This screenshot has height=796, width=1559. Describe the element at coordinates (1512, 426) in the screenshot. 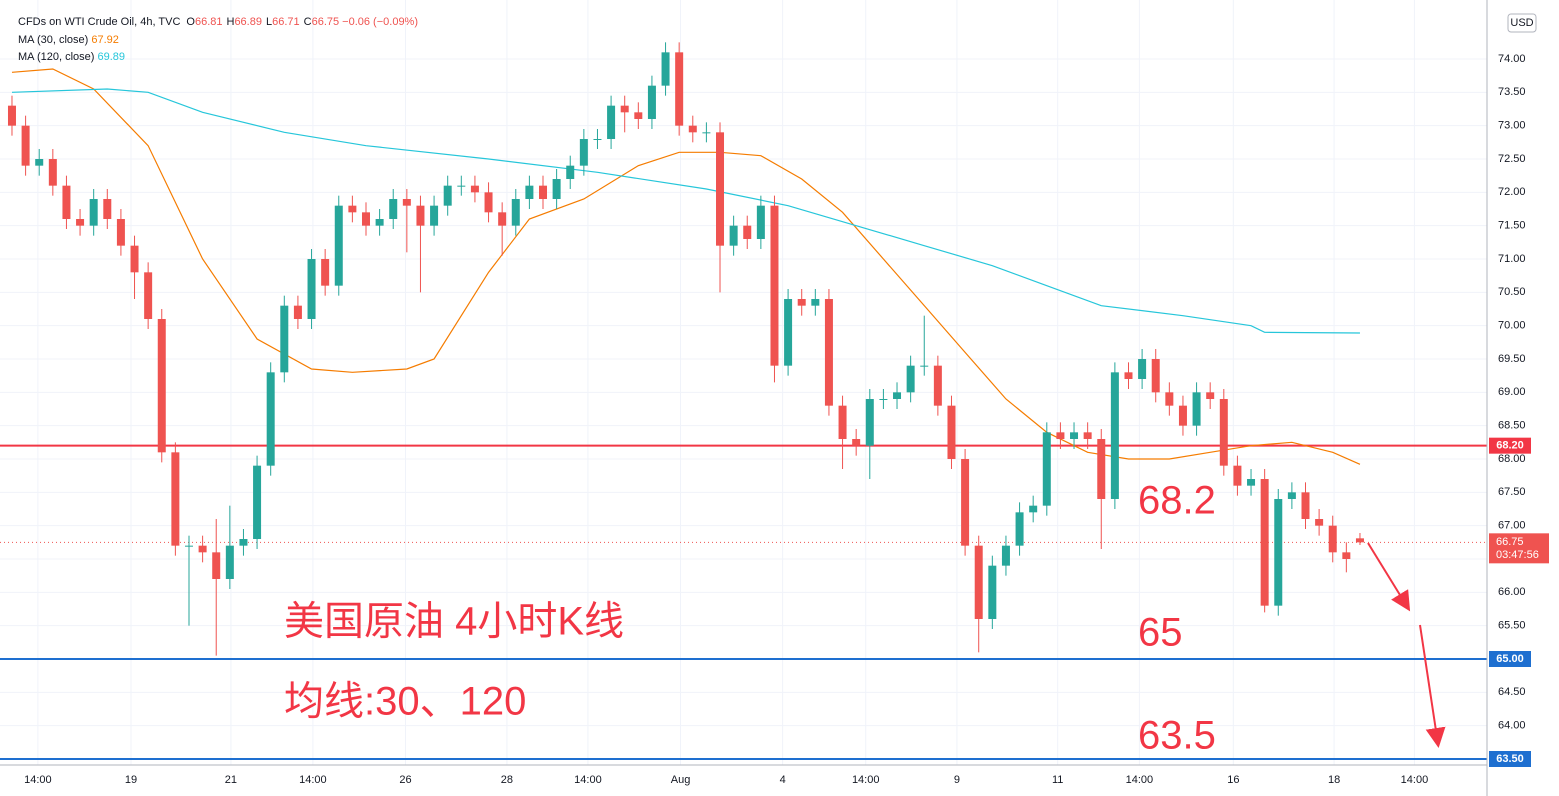

I see `y-tick-label: 68.50` at that location.